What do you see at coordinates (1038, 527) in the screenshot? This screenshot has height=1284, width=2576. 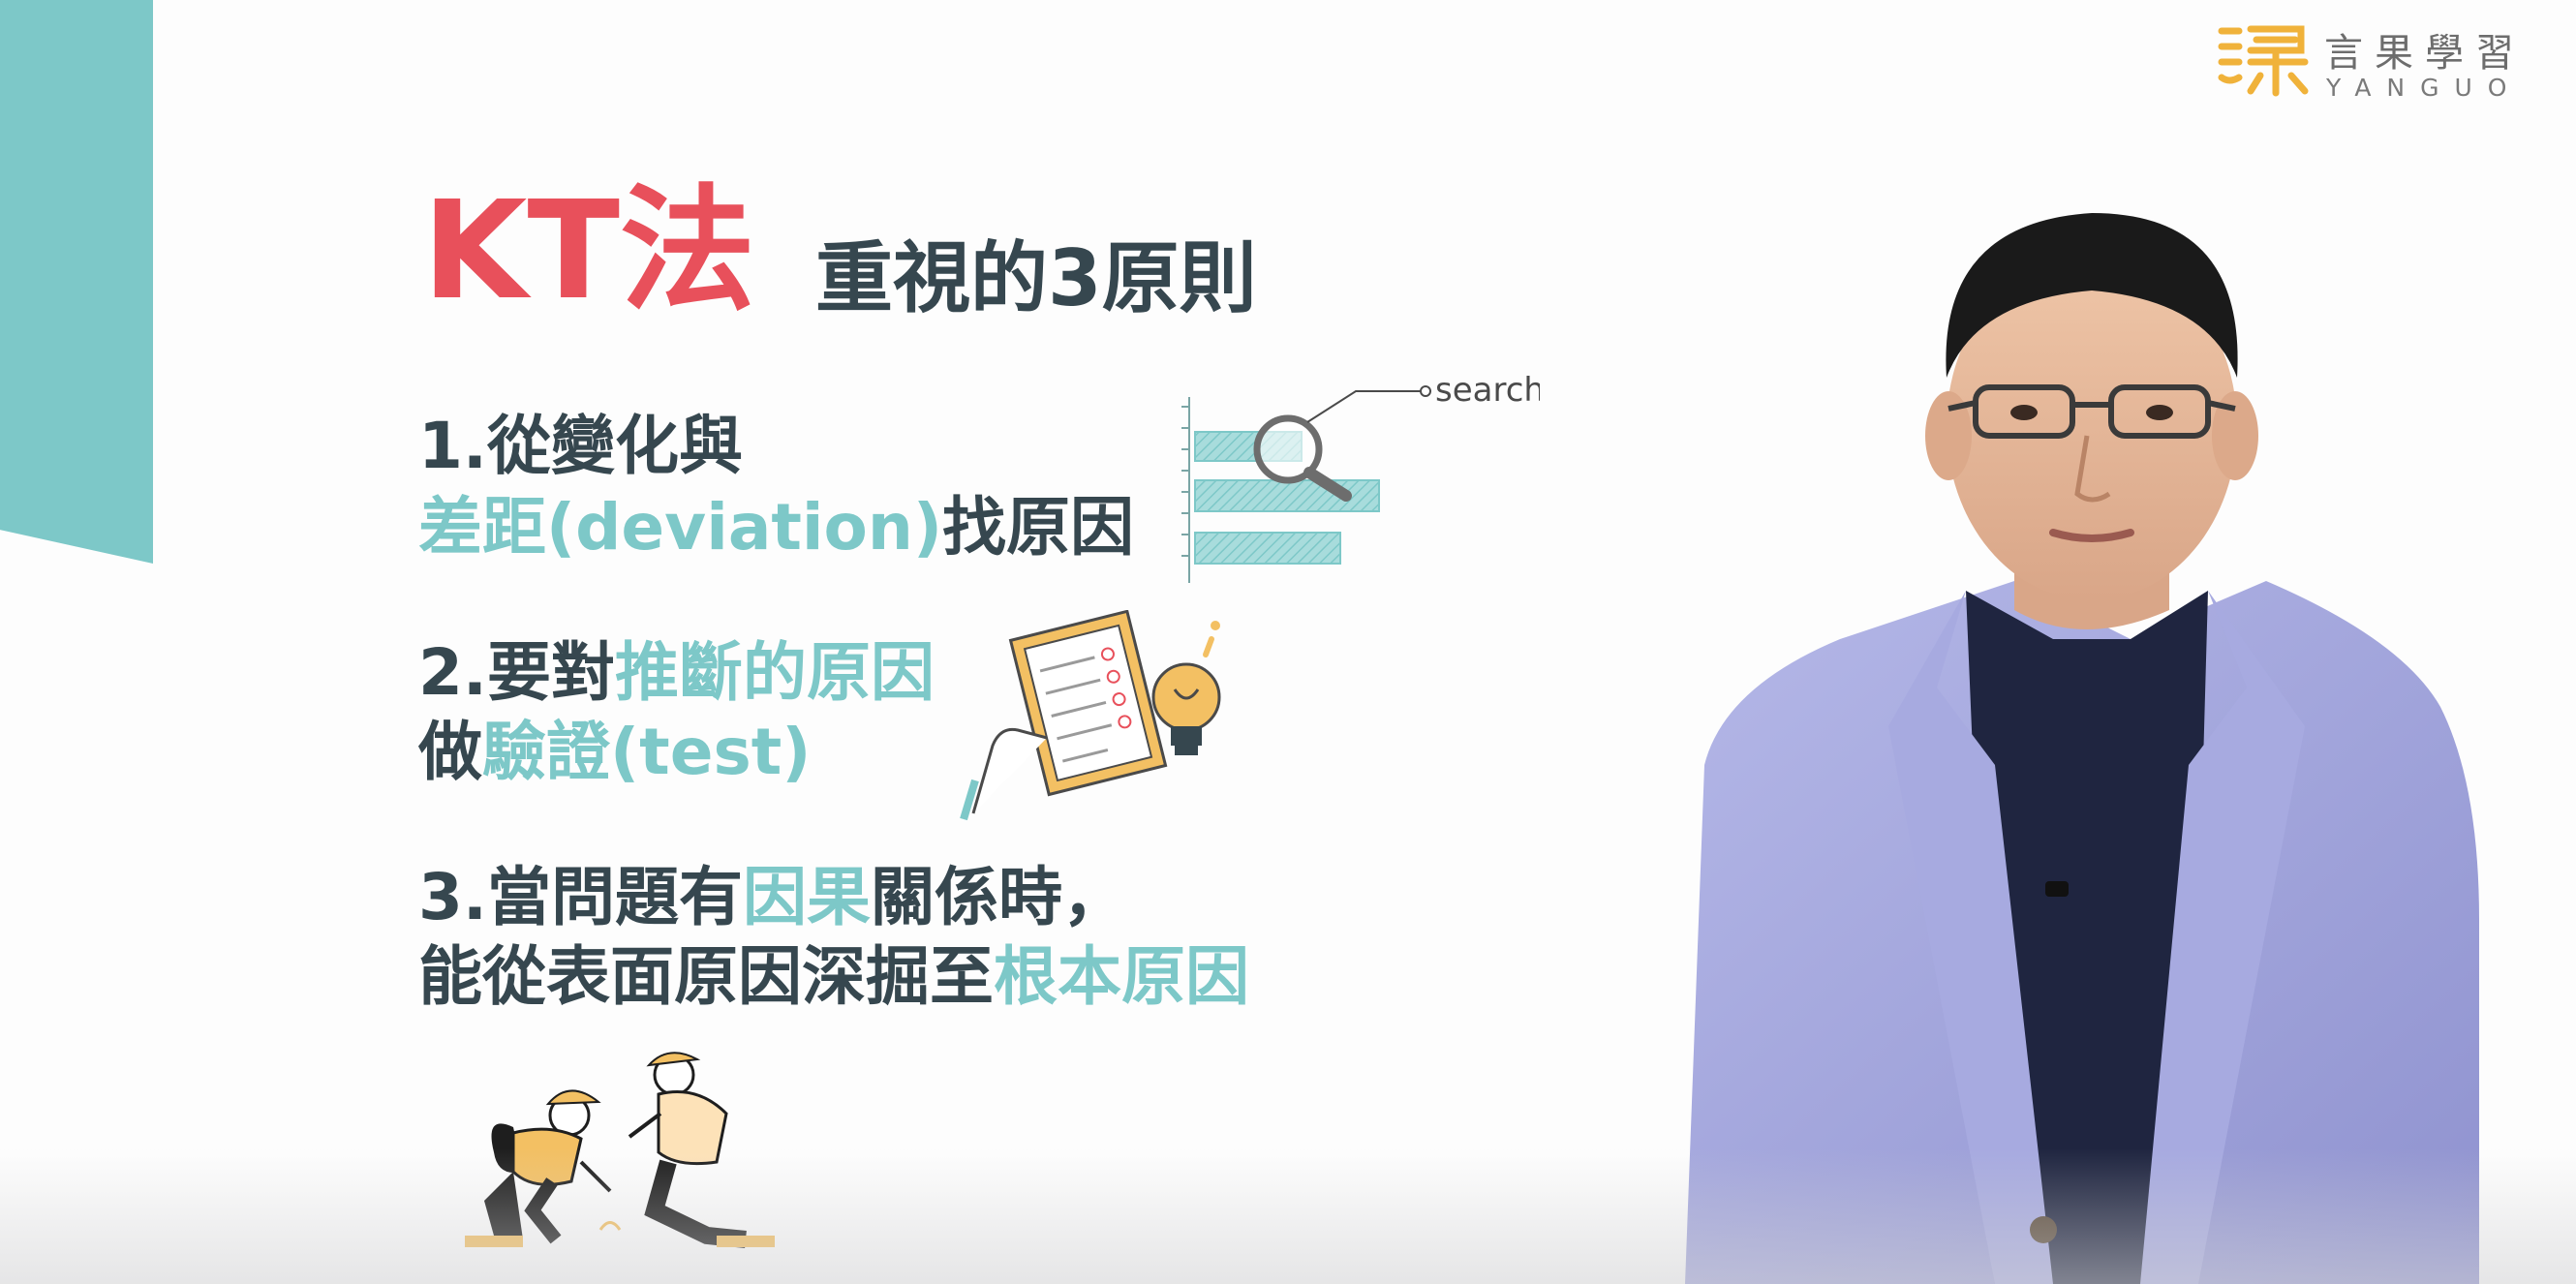 I see `principle-text: 找原因` at bounding box center [1038, 527].